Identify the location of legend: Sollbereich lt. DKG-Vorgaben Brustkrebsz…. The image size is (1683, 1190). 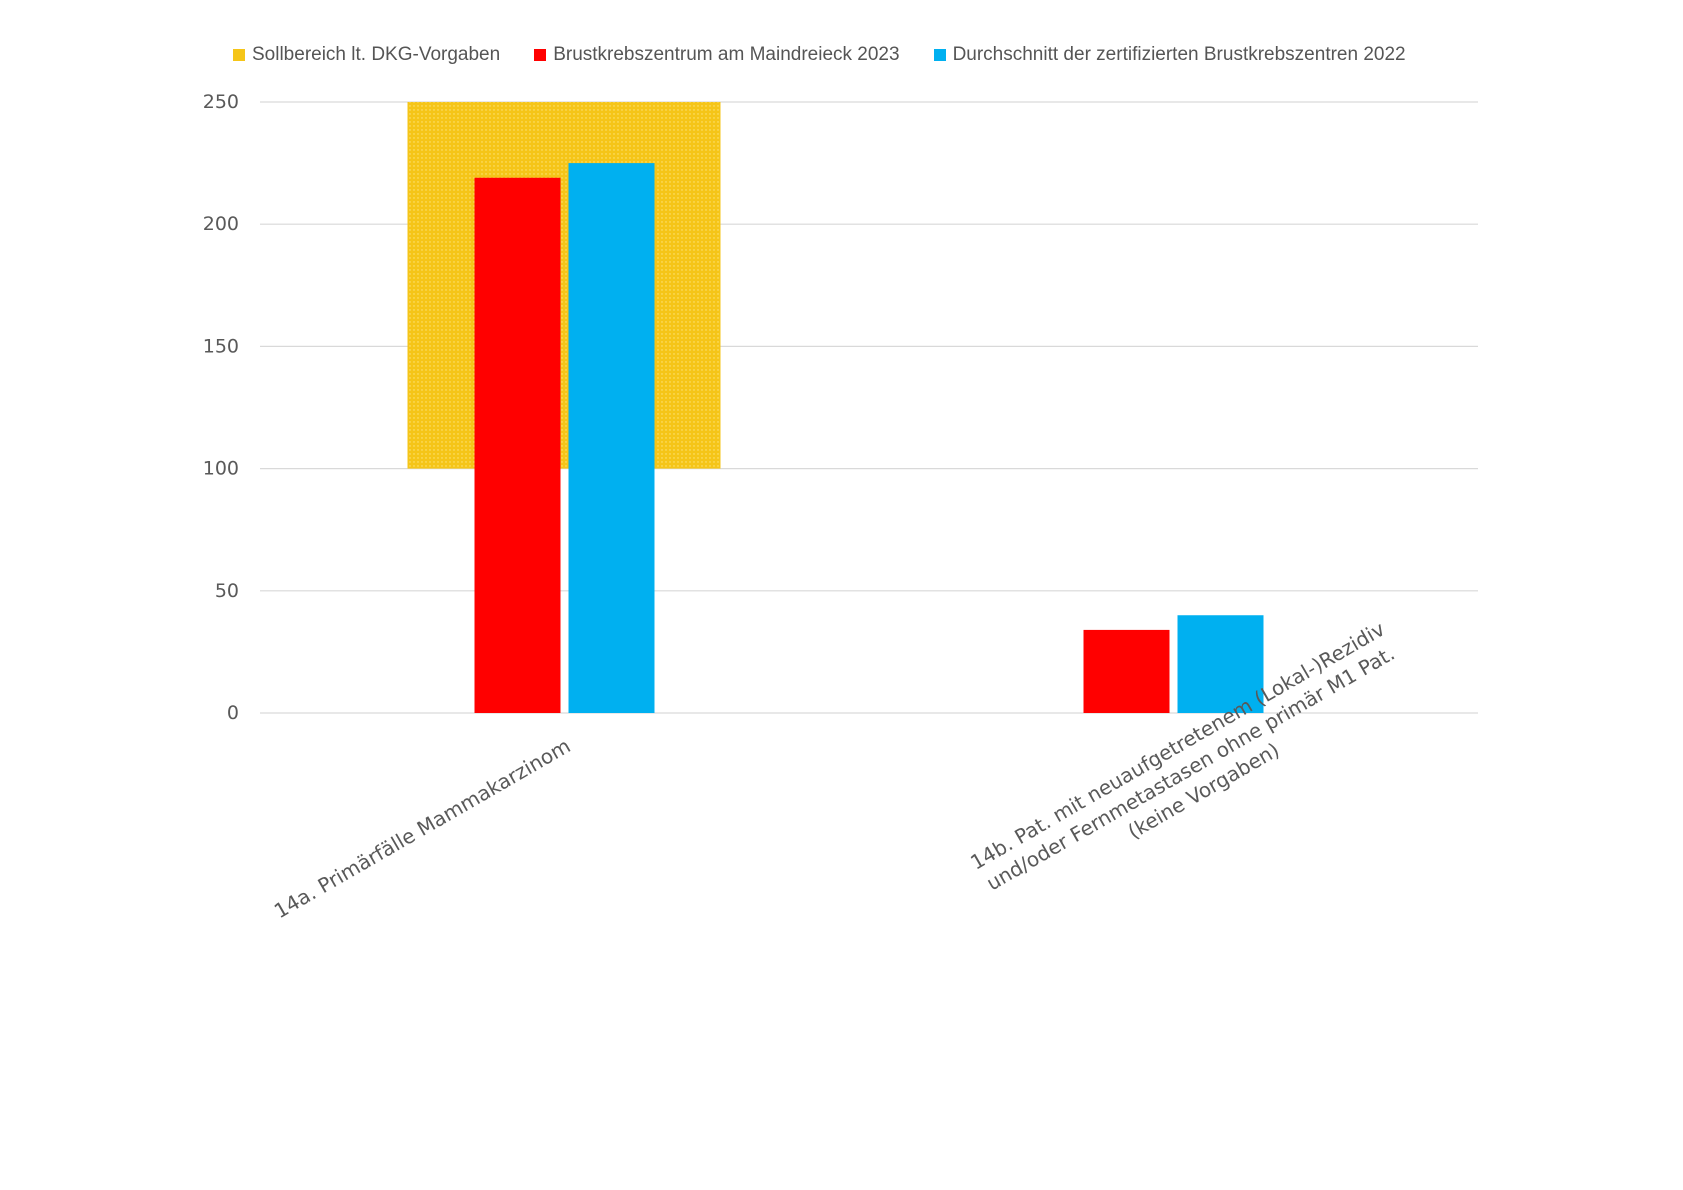
(819, 55).